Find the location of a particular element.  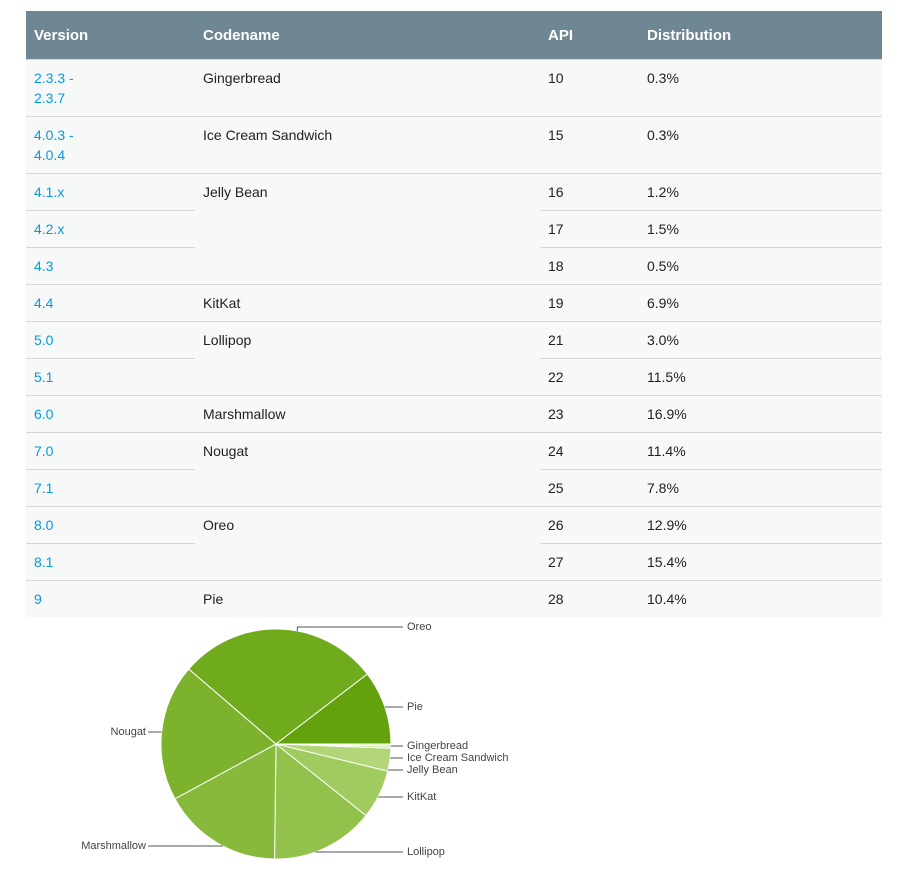

table-row: 9 Pie 28 10.4% is located at coordinates (454, 598).